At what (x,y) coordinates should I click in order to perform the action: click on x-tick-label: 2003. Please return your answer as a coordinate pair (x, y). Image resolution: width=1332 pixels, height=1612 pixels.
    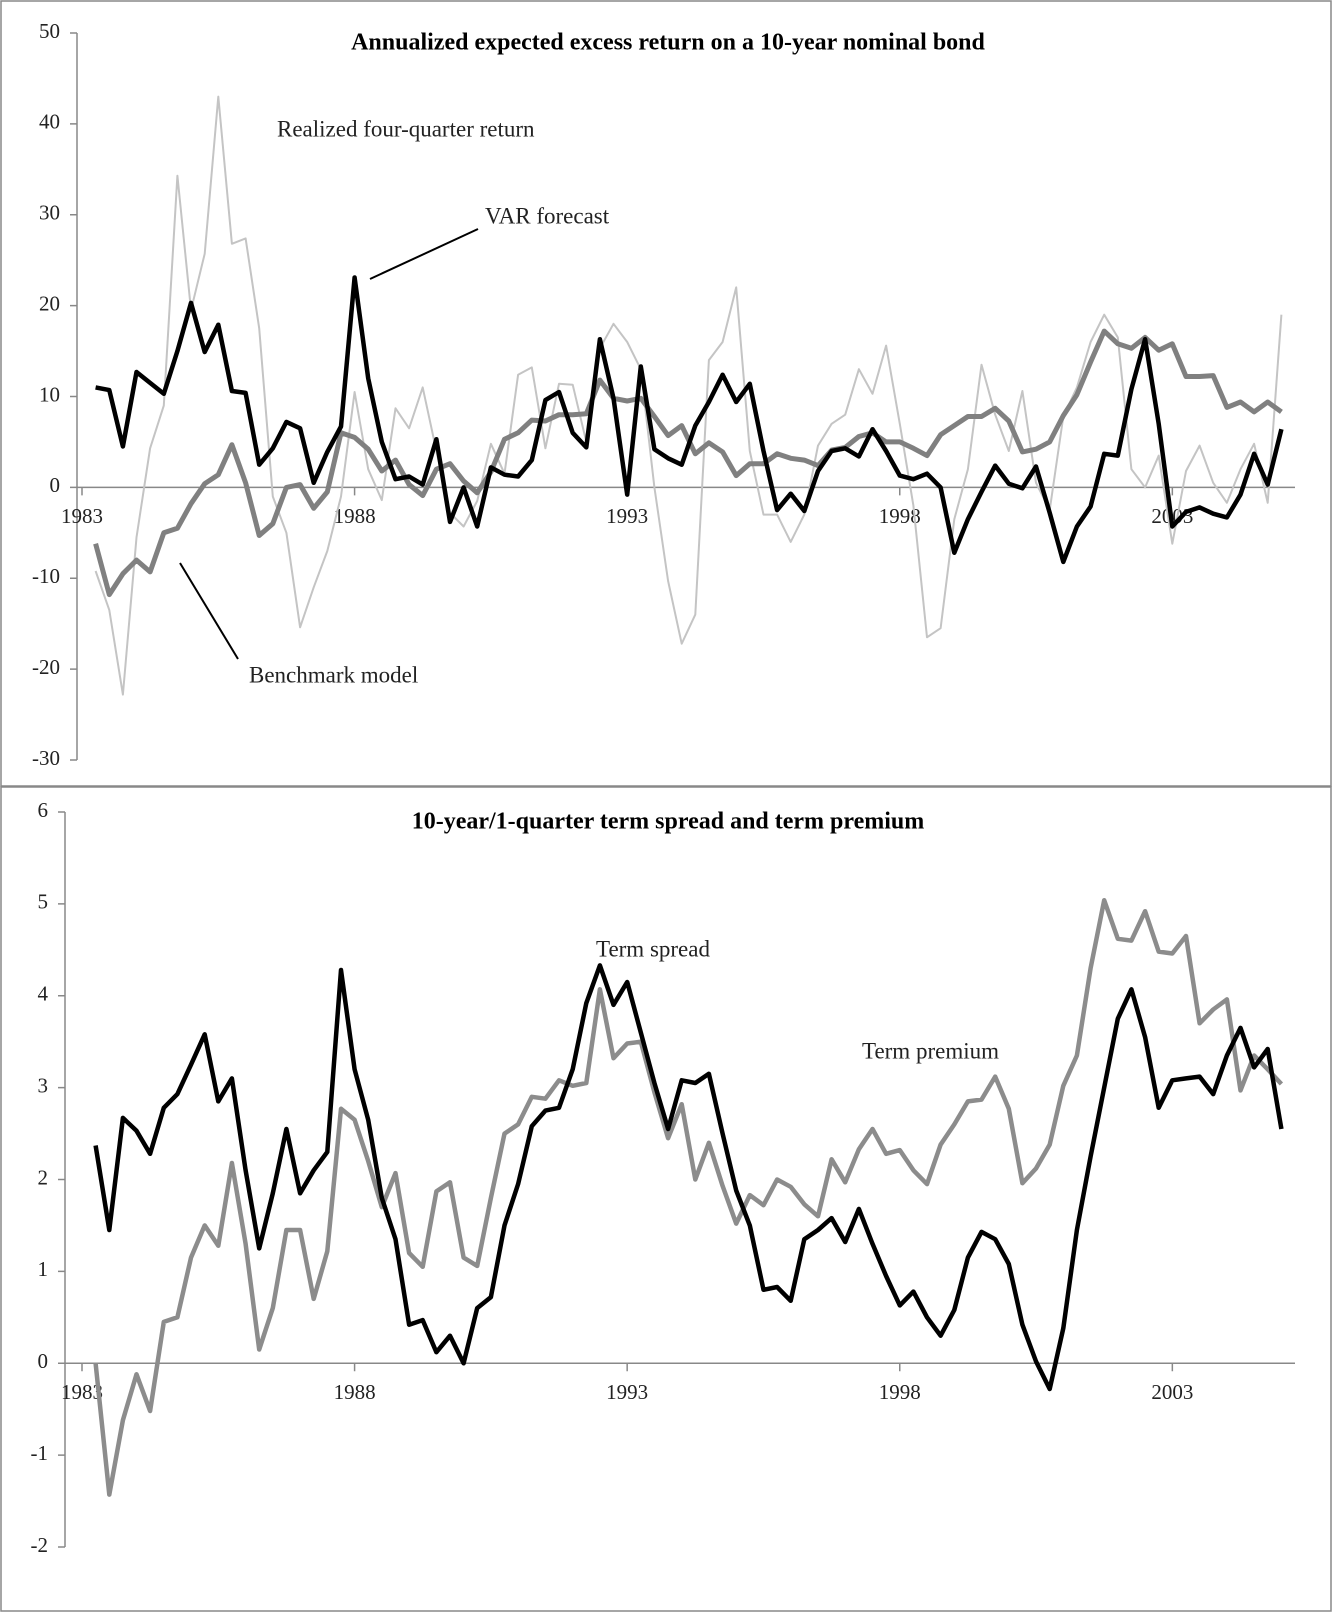
    Looking at the image, I should click on (1172, 1392).